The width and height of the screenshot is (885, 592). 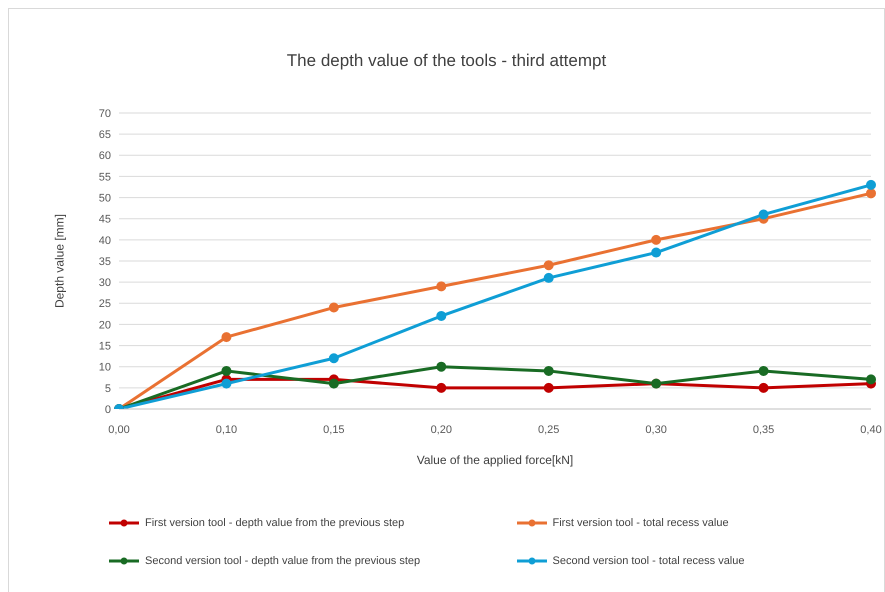 I want to click on y-tick-label: 50, so click(x=104, y=198).